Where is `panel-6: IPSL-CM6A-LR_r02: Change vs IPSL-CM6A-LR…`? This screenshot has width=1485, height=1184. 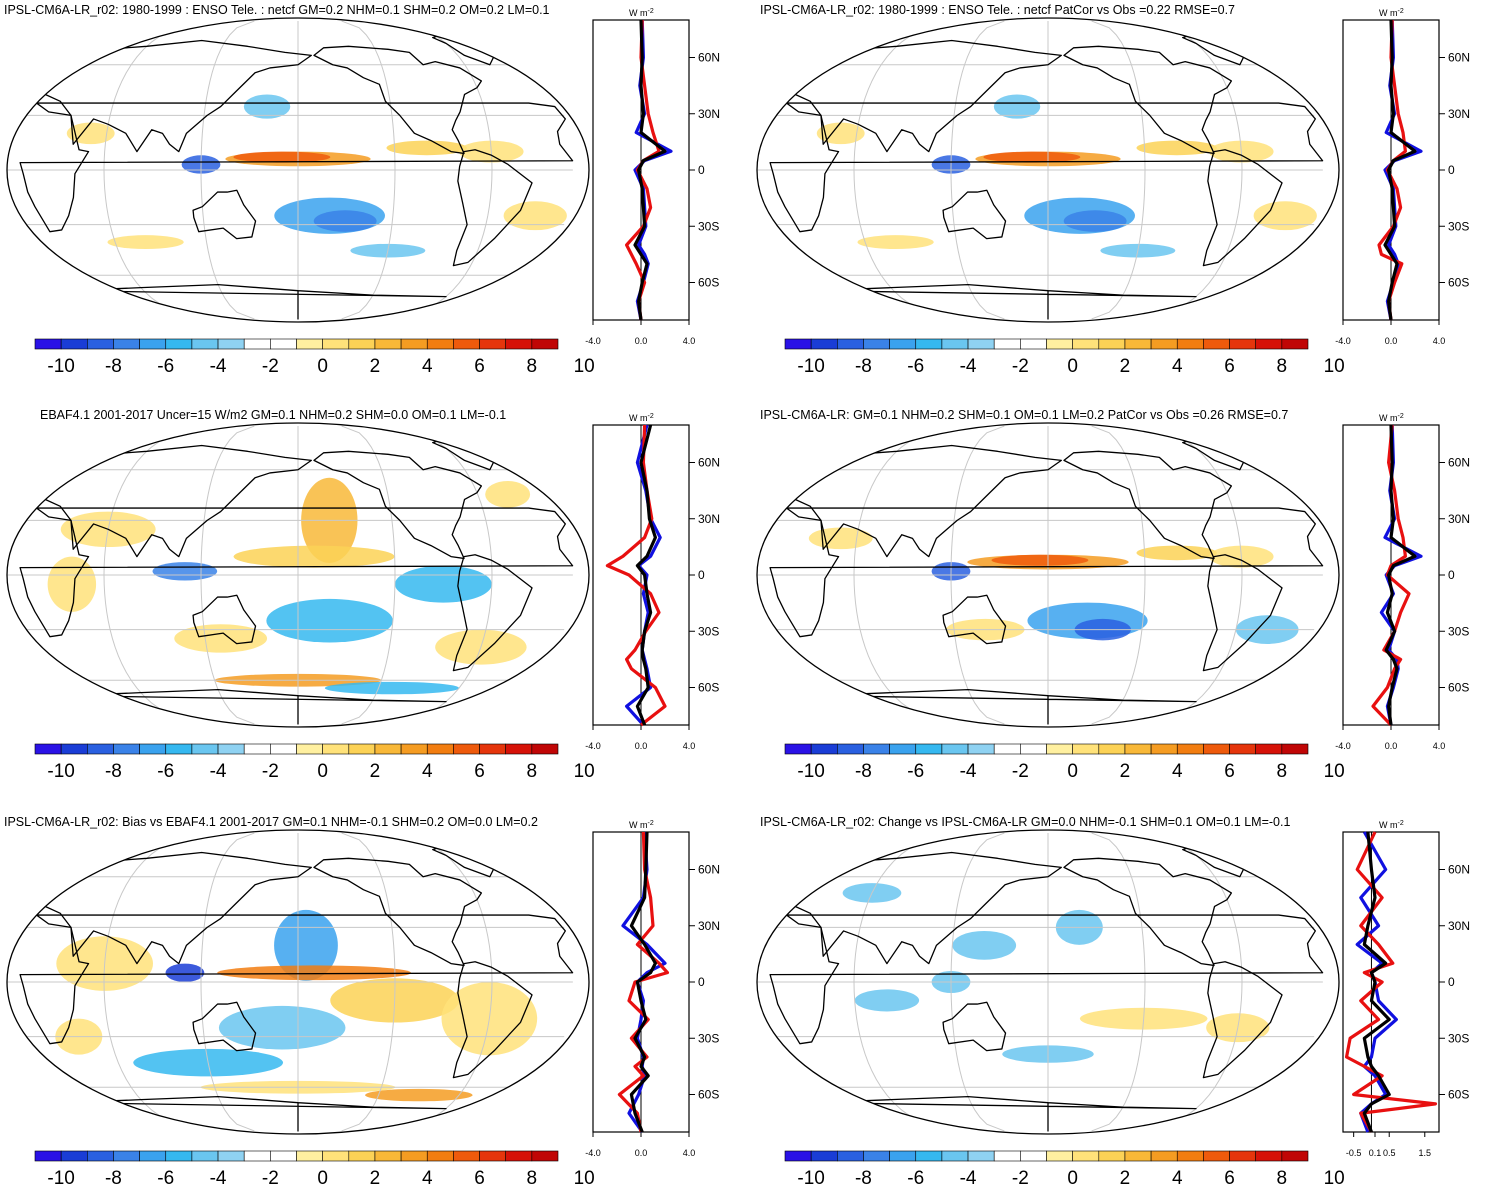 panel-6: IPSL-CM6A-LR_r02: Change vs IPSL-CM6A-LR… is located at coordinates (1113, 999).